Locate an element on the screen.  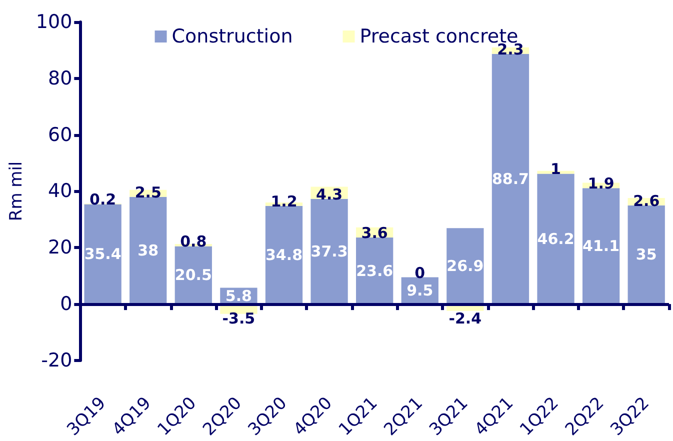
data-label: 9.5 is located at coordinates (420, 291).